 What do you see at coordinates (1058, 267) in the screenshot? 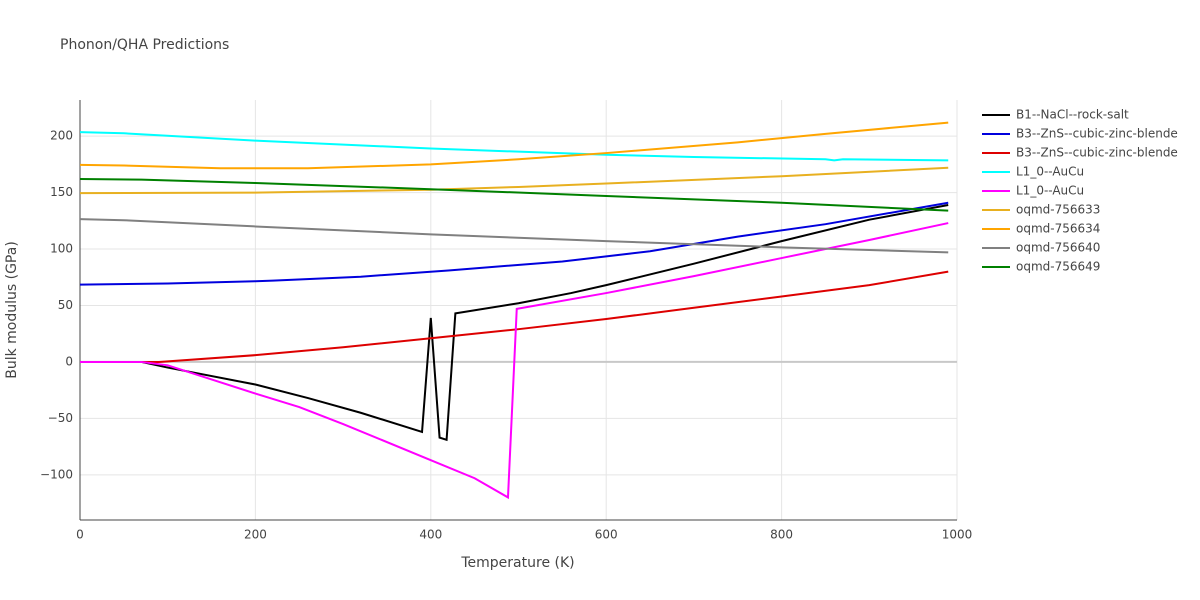
I see `legend-label: oqmd-756649` at bounding box center [1058, 267].